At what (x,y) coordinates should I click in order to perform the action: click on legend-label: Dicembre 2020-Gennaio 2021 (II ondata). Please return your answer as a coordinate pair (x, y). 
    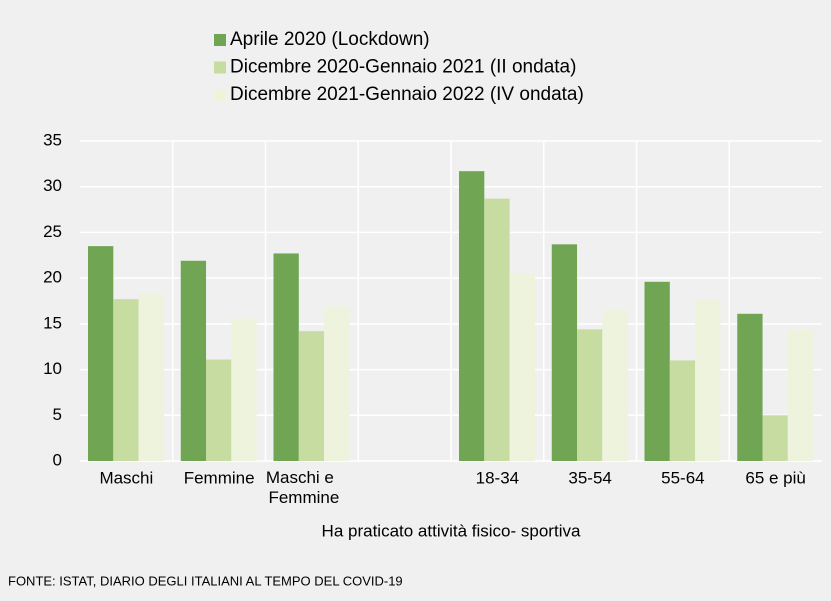
    Looking at the image, I should click on (403, 67).